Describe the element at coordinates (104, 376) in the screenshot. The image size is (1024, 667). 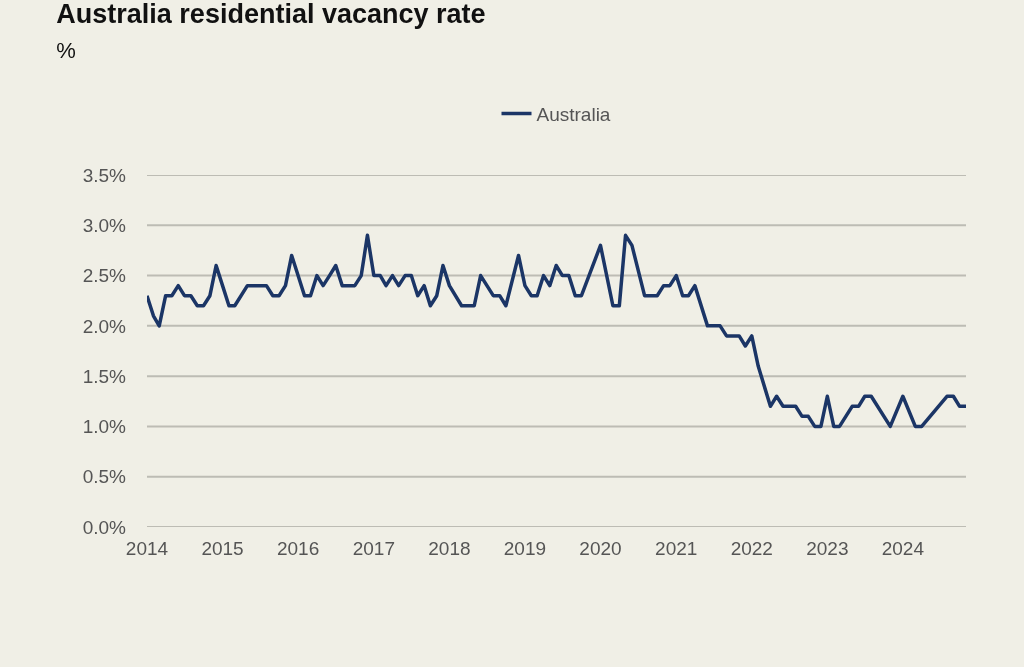
I see `y-tick-label: 1.5%` at that location.